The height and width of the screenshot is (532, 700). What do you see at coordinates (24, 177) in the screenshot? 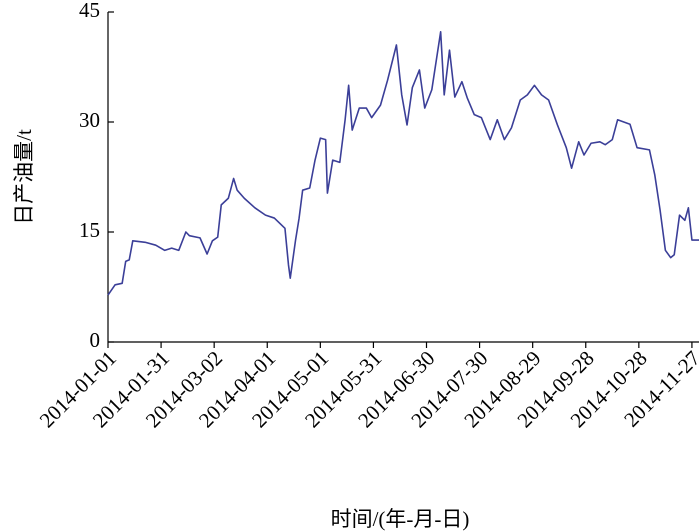
I see `y-axis-label: 日产油量/t` at bounding box center [24, 177].